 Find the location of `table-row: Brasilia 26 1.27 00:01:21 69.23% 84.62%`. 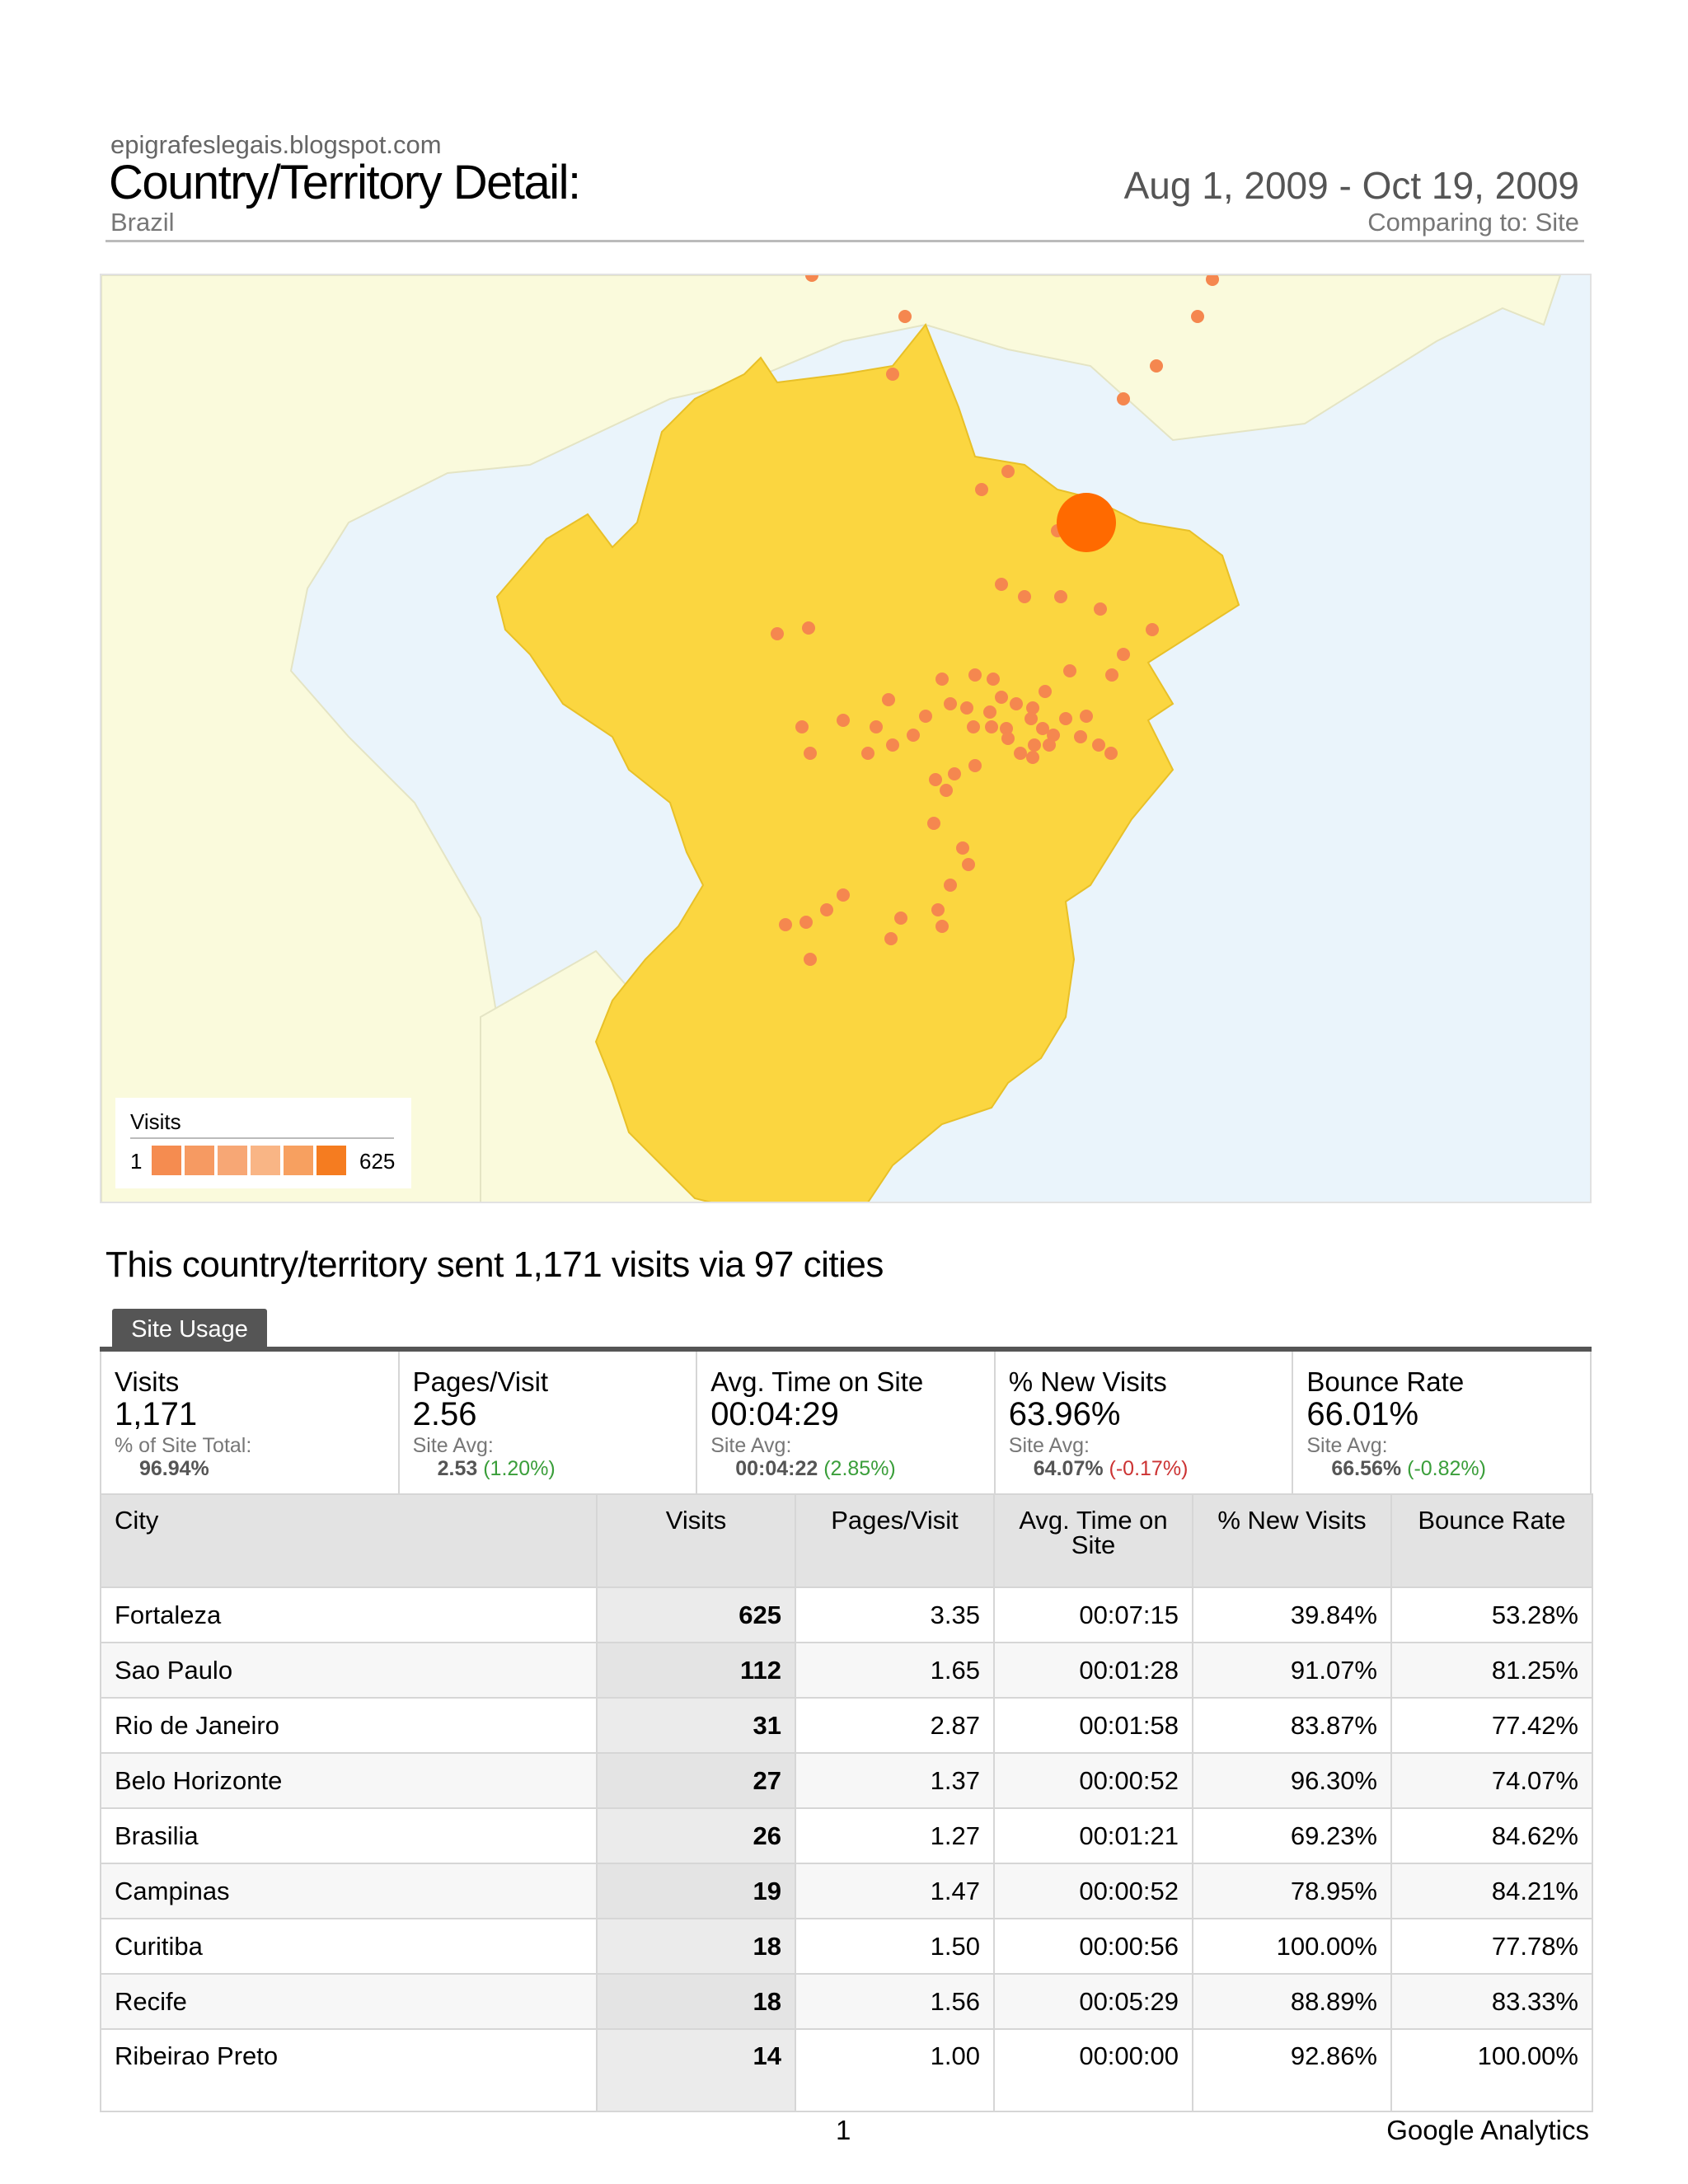

table-row: Brasilia 26 1.27 00:01:21 69.23% 84.62% is located at coordinates (847, 1835).